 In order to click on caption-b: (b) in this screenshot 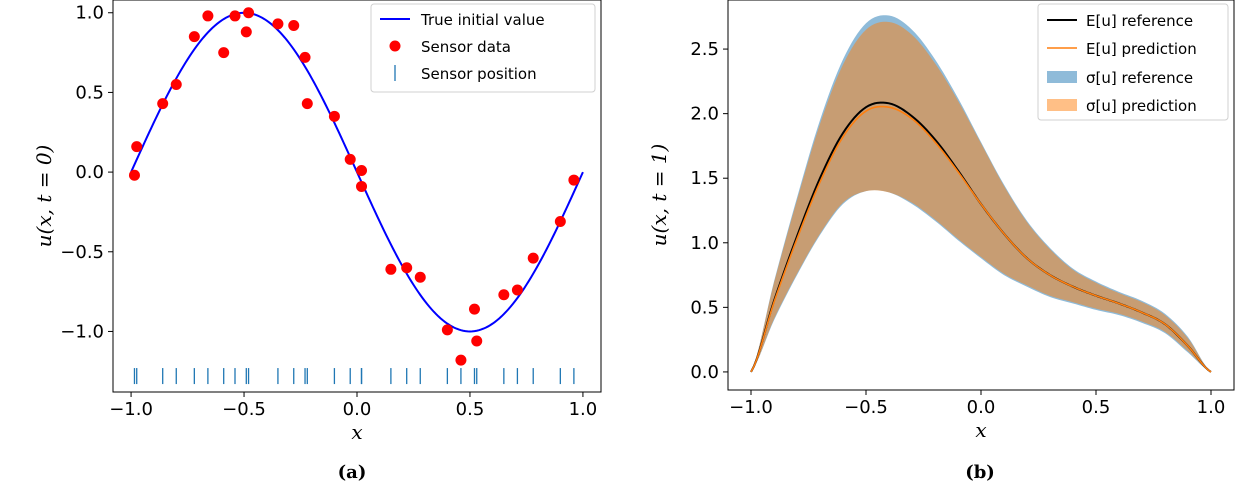, I will do `click(980, 472)`.